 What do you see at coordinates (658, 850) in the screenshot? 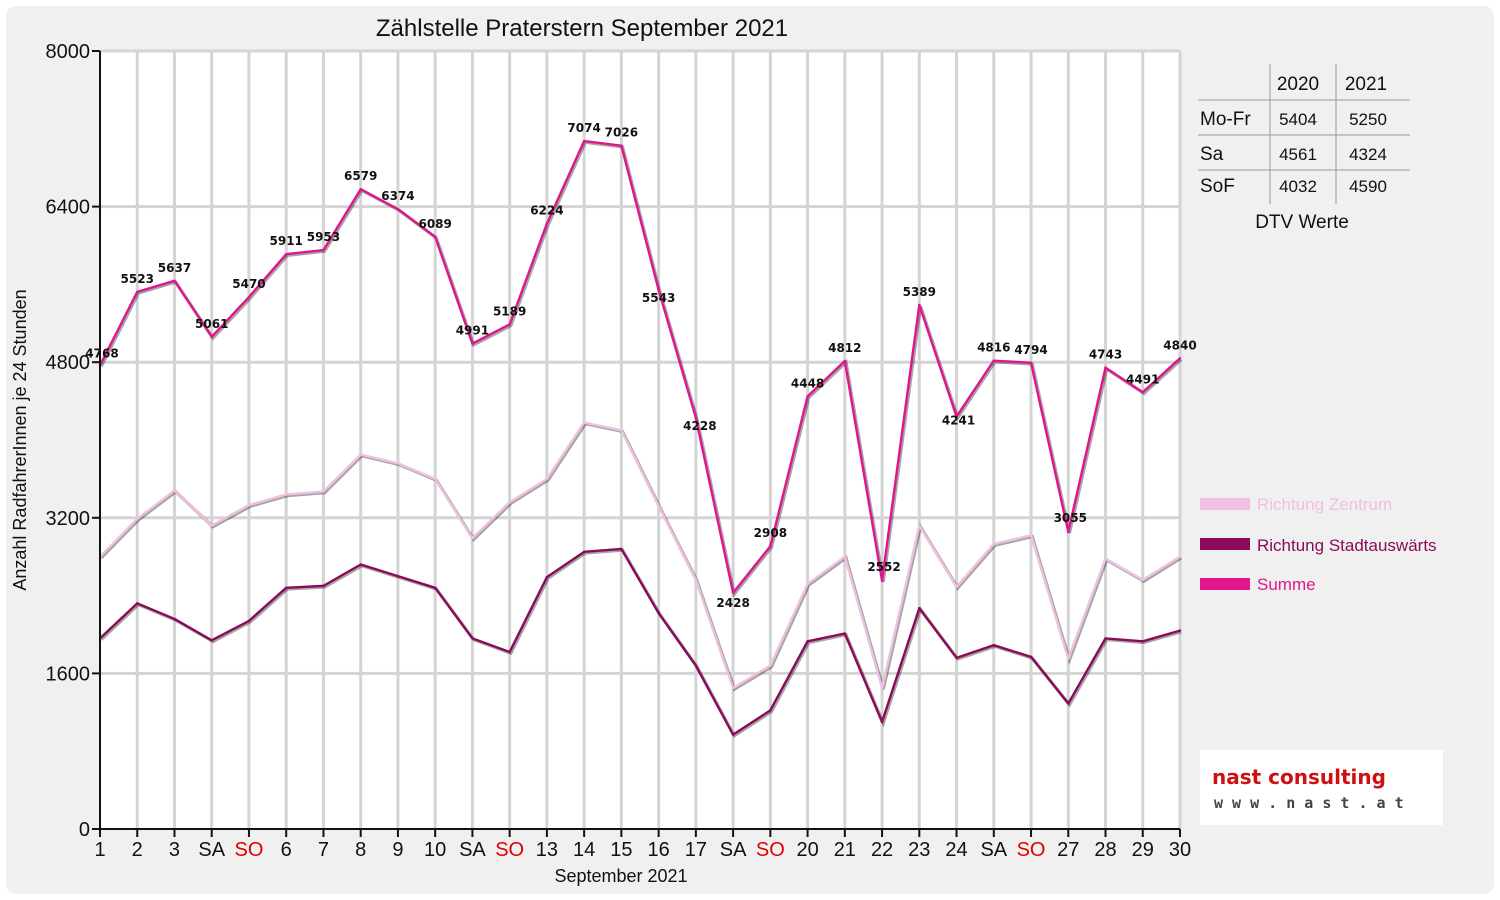
I see `x-tick-label: 16` at bounding box center [658, 850].